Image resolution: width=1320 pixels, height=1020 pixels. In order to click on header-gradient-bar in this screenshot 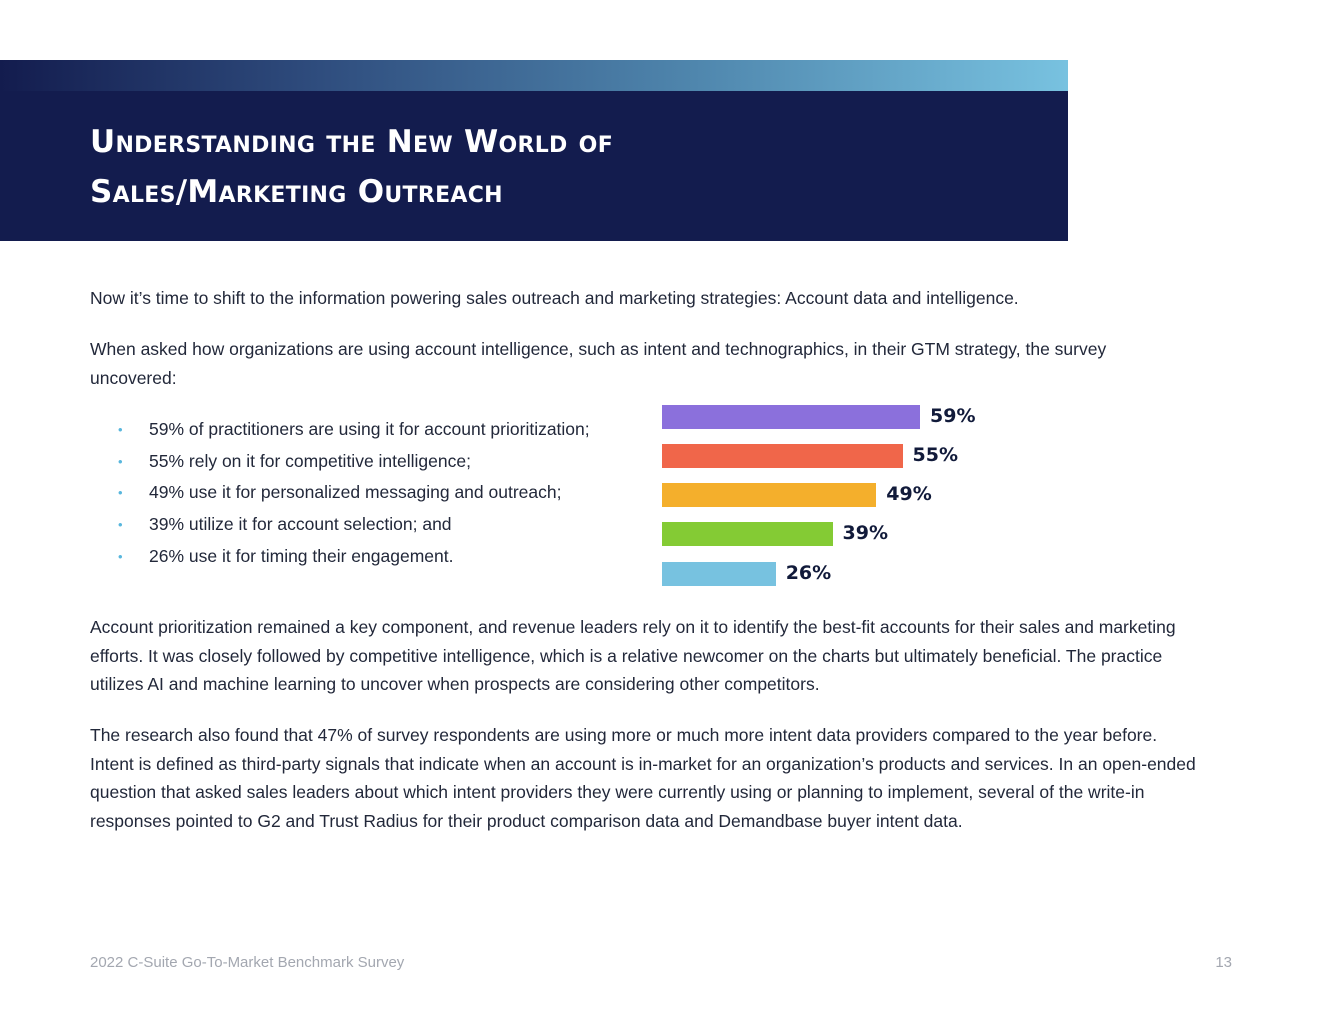, I will do `click(534, 75)`.